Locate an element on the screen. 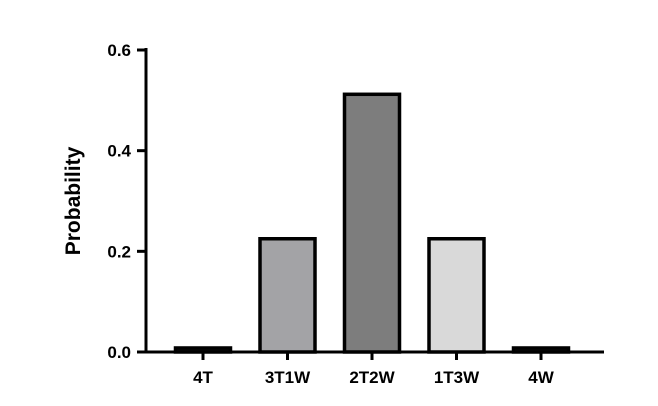  x-tick-label: 3T1W is located at coordinates (288, 377).